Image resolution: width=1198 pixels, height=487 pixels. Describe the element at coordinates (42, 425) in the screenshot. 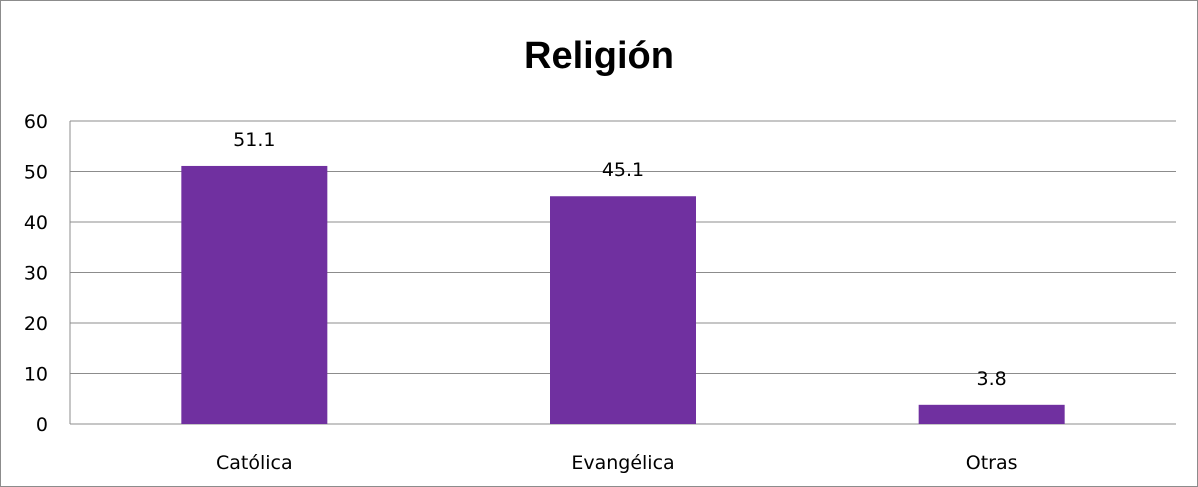

I see `y-tick-label-0: 0` at that location.